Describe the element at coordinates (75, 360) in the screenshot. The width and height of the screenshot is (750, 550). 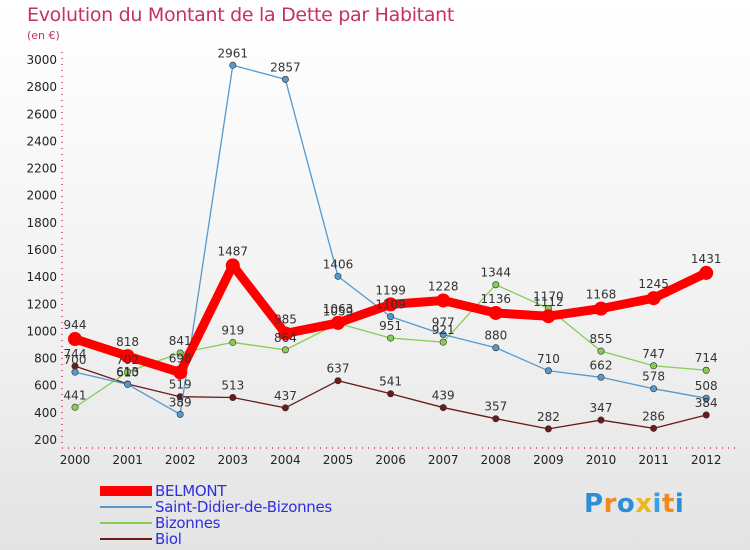
I see `data-label: 700` at that location.